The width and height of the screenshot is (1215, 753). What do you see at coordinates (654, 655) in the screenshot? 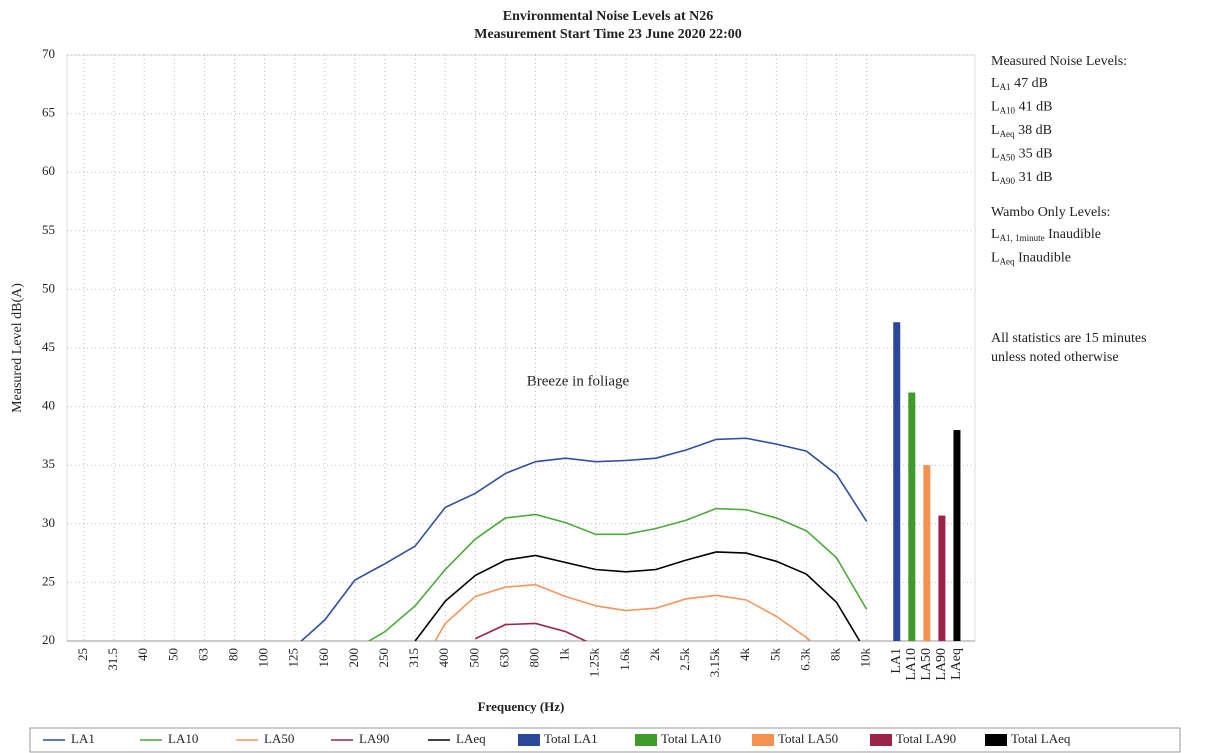
I see `x-tick-label: 2k` at bounding box center [654, 655].